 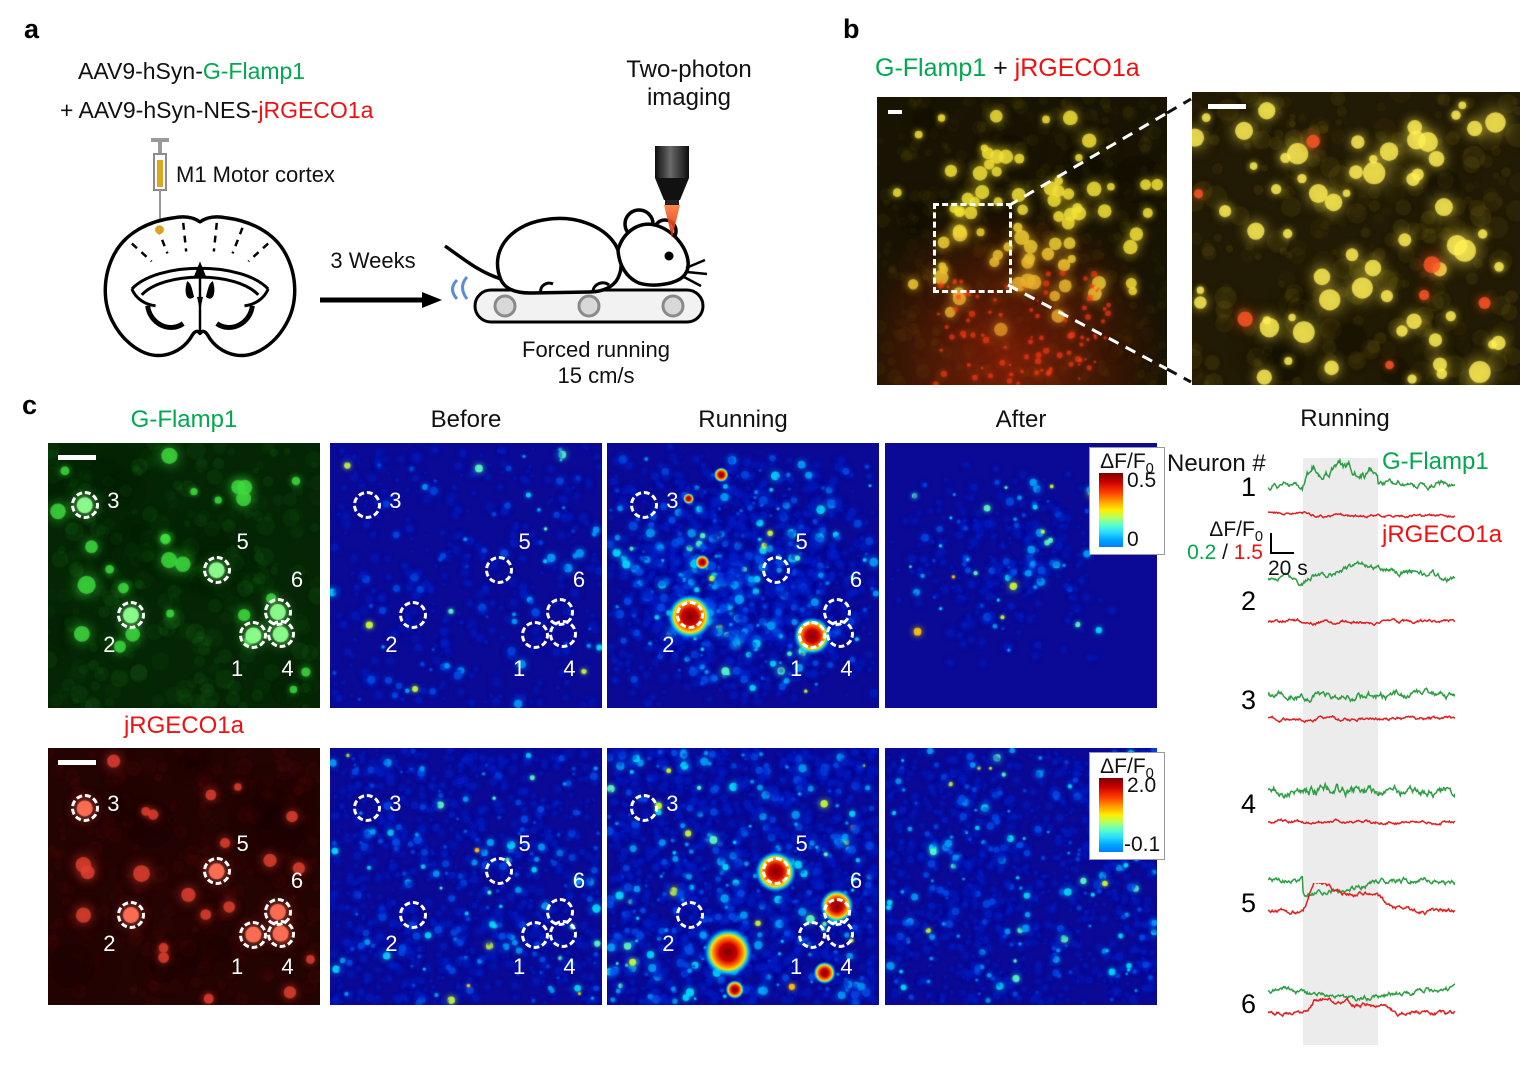 What do you see at coordinates (1248, 1004) in the screenshot?
I see `neuron-number-6: 6` at bounding box center [1248, 1004].